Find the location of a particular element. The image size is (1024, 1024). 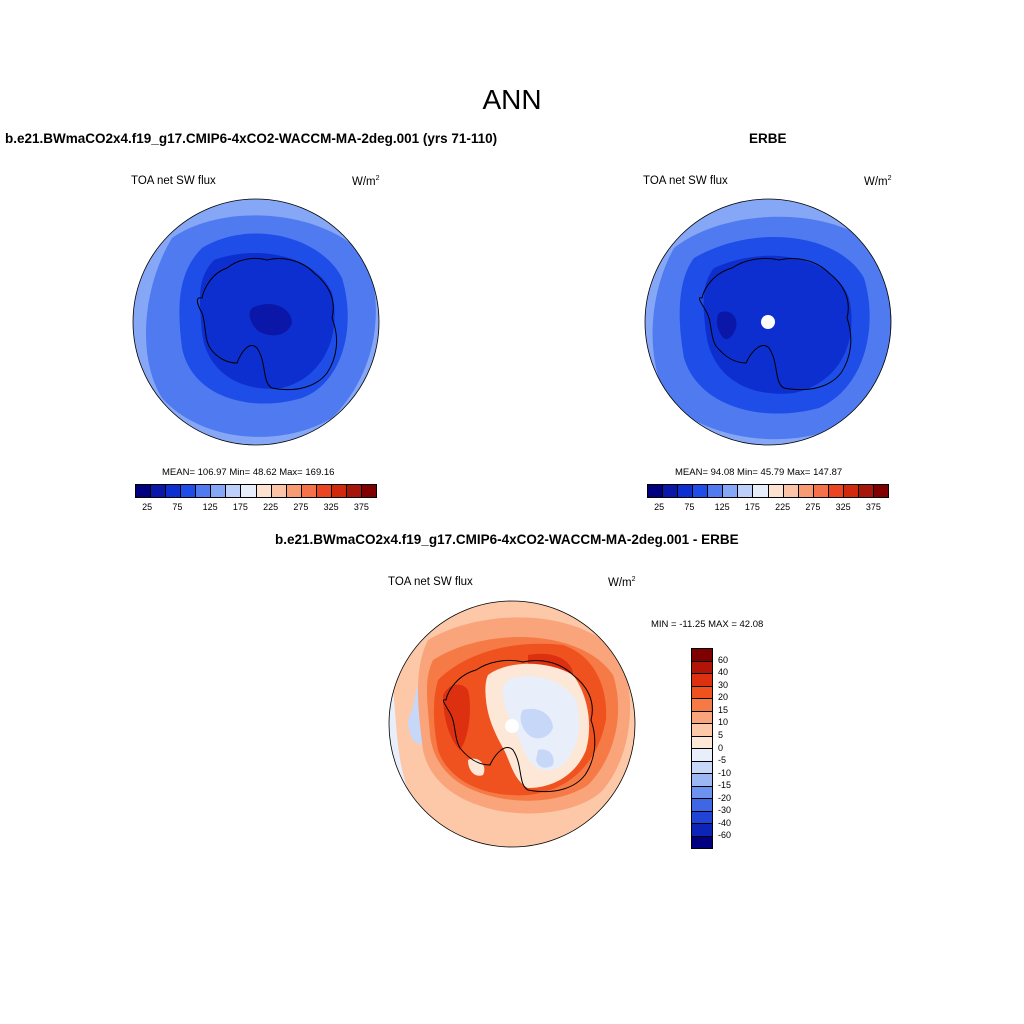

right-panel-title: ERBE is located at coordinates (768, 138).